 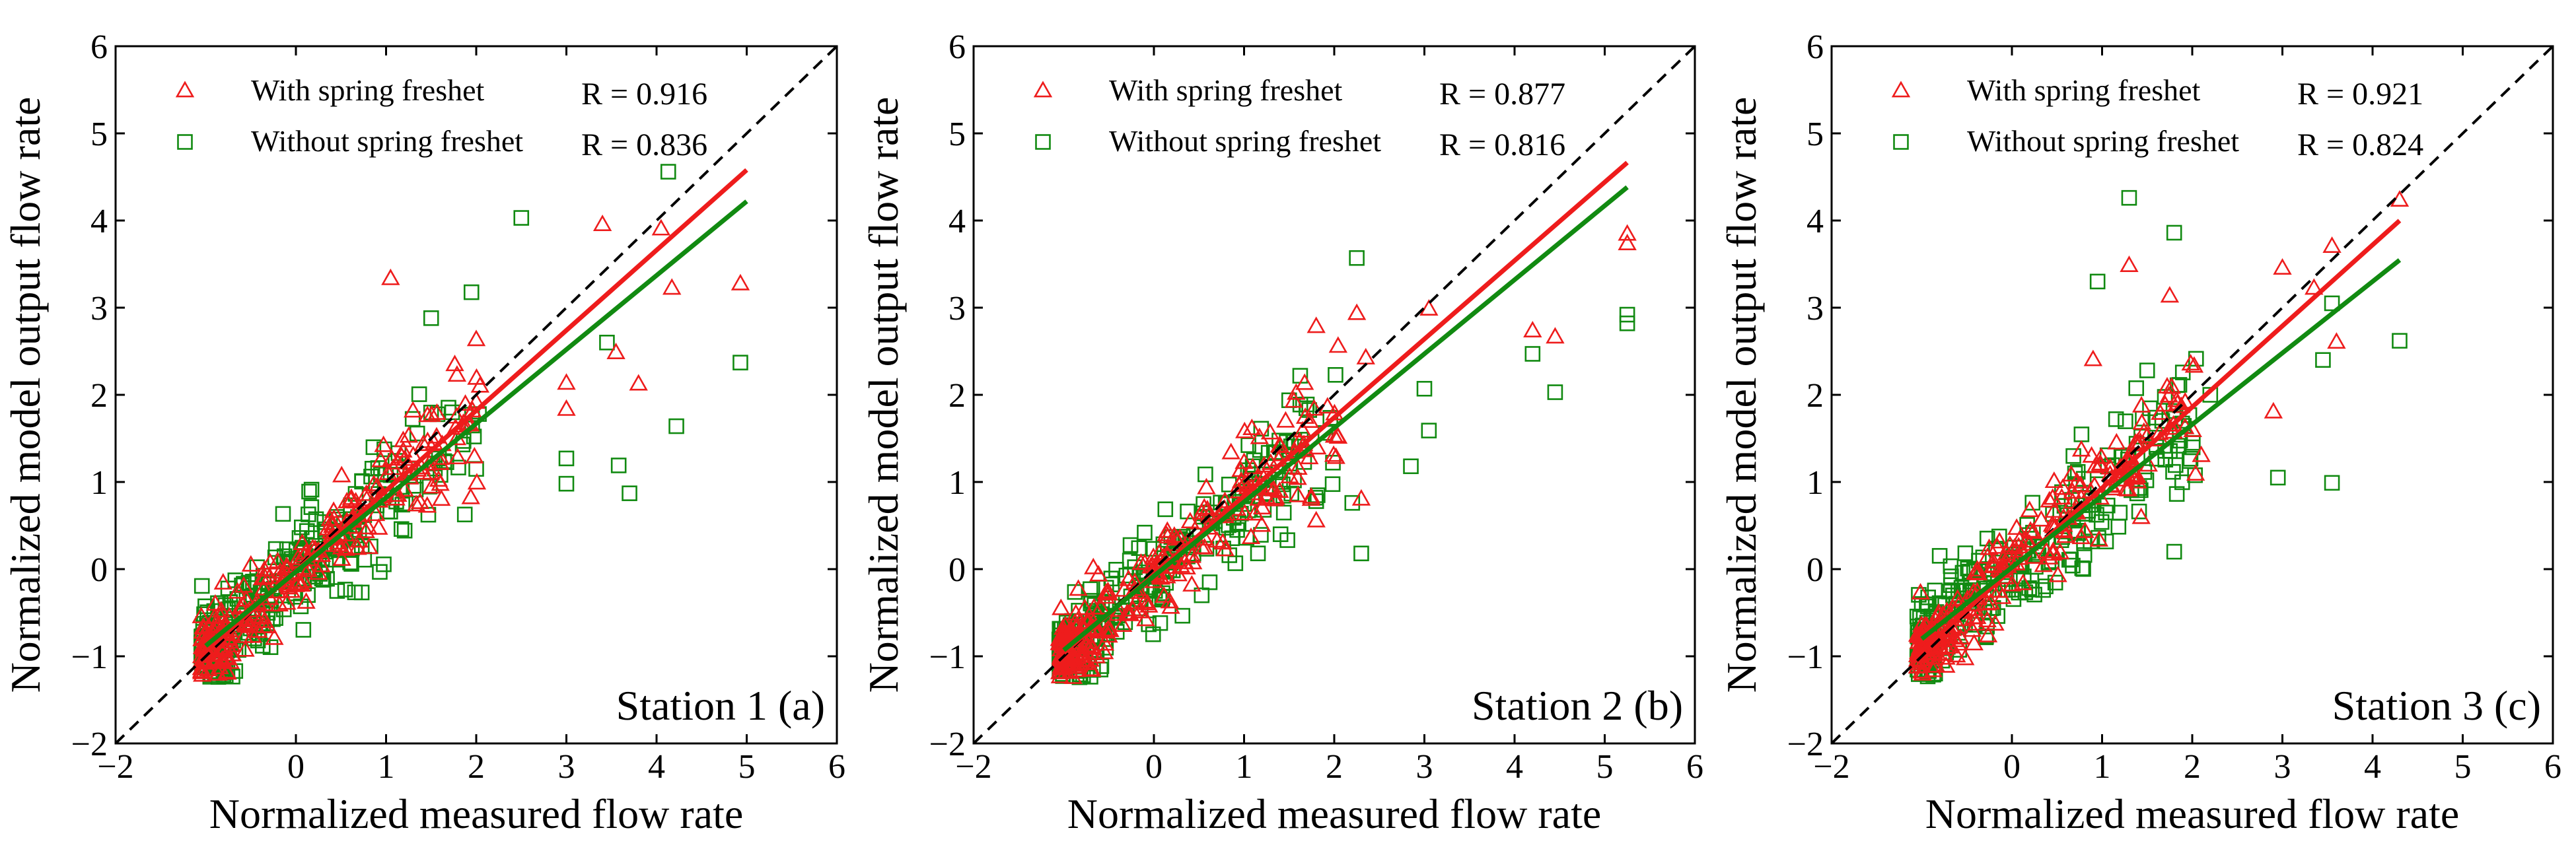 What do you see at coordinates (2103, 141) in the screenshot?
I see `legend-without-label: Without spring freshet` at bounding box center [2103, 141].